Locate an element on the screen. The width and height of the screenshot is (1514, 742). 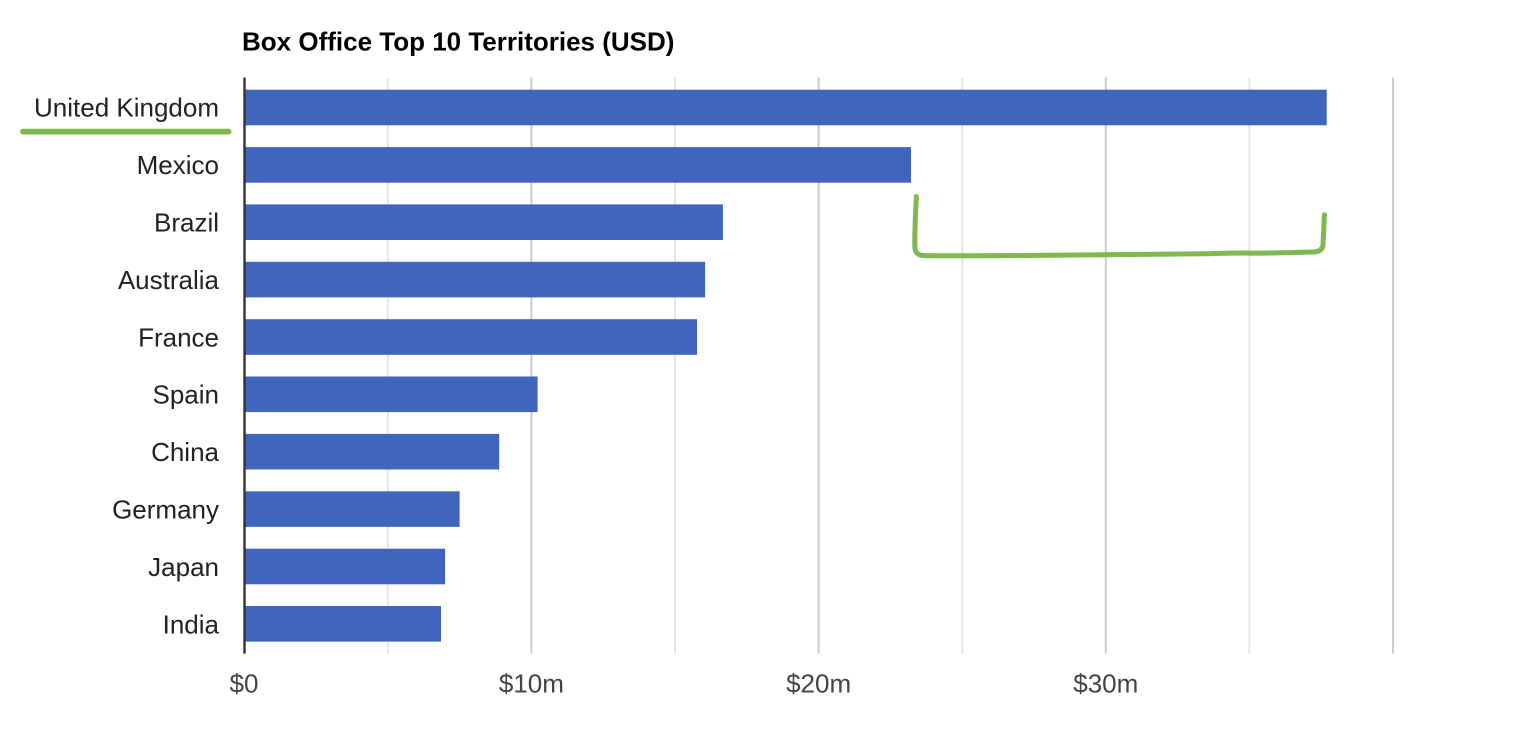
svg-text: $30m is located at coordinates (1105, 684).